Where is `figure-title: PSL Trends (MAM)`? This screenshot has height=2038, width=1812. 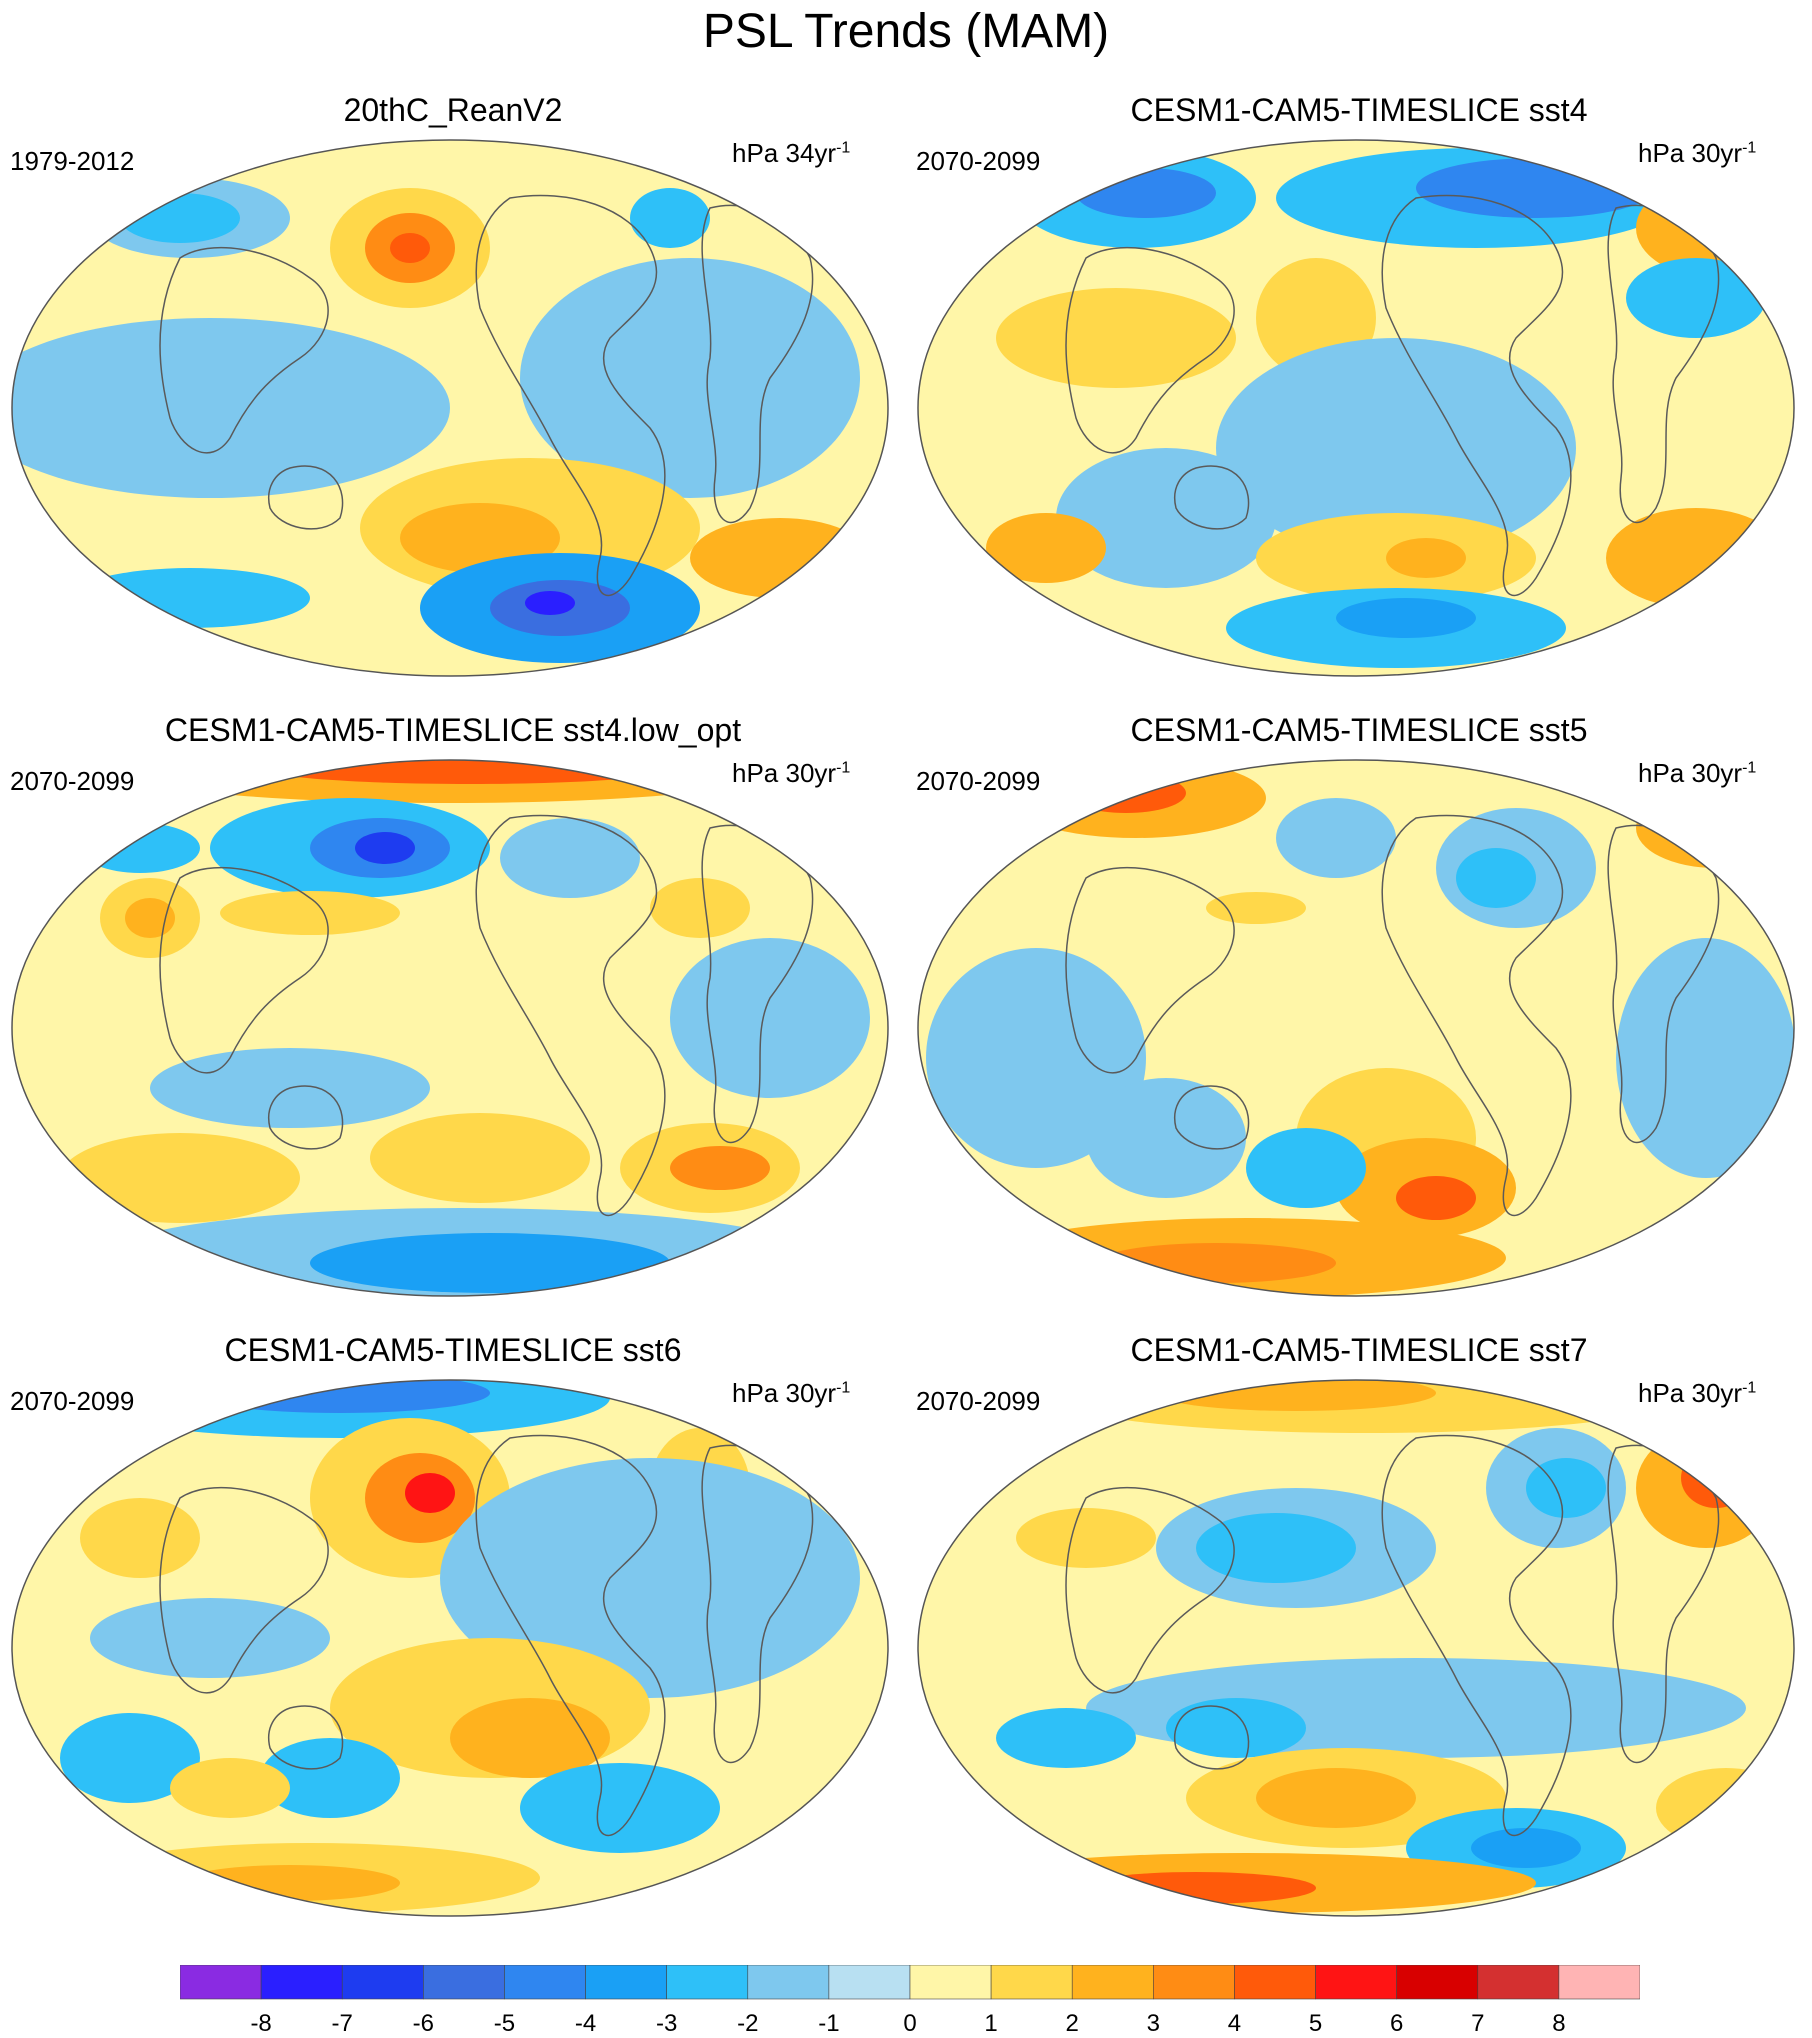
figure-title: PSL Trends (MAM) is located at coordinates (906, 31).